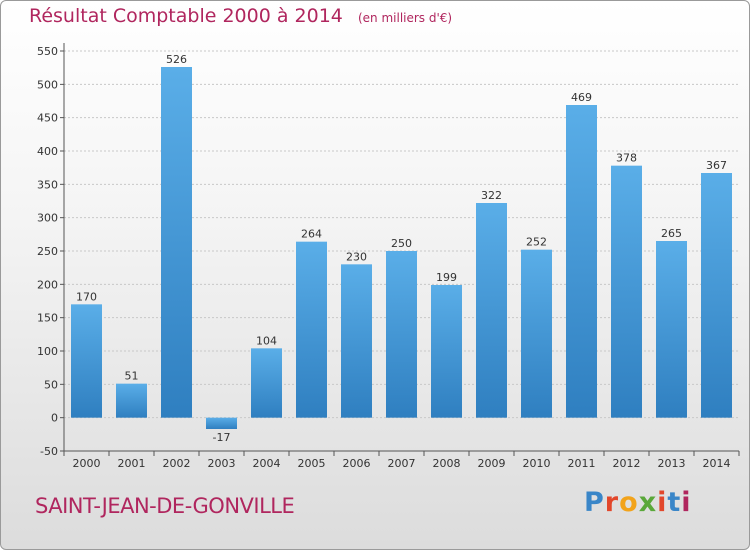 The image size is (750, 550). Describe the element at coordinates (672, 463) in the screenshot. I see `x-tick-label: 2013` at that location.